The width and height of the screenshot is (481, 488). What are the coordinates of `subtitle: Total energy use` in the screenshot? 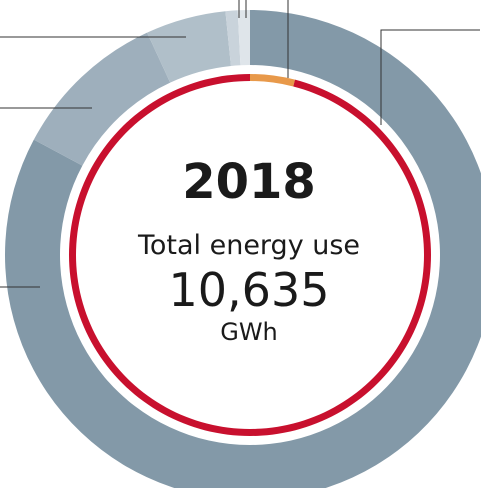 It's located at (248, 245).